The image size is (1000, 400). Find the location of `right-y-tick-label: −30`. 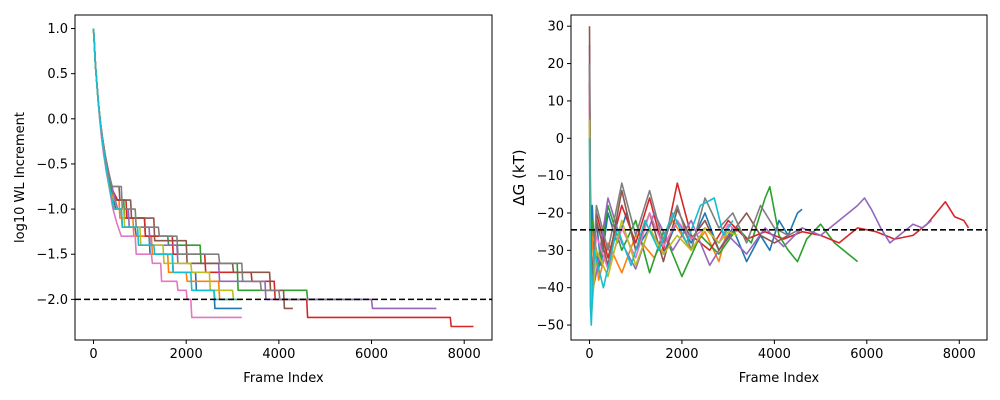

right-y-tick-label: −30 is located at coordinates (550, 251).